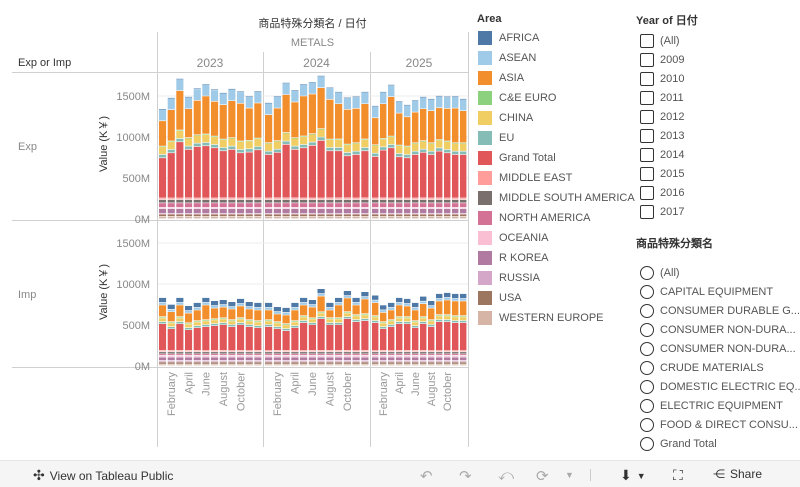  I want to click on legend-item: Grand Total, so click(517, 158).